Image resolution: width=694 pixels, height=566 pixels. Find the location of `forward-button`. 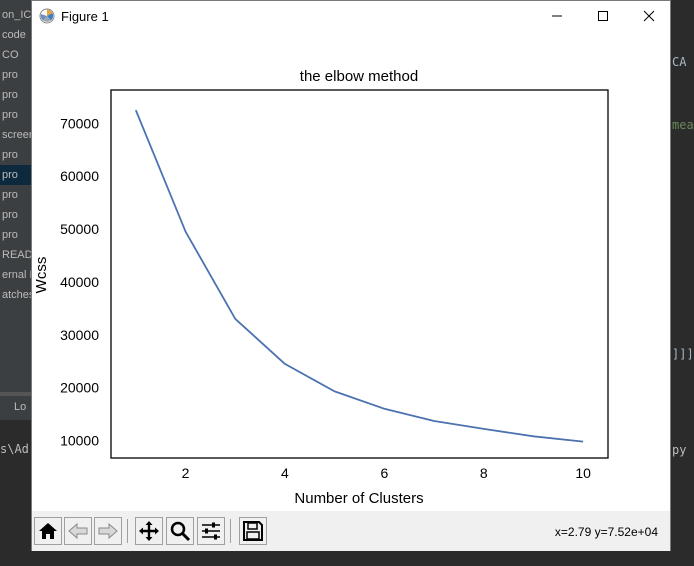

forward-button is located at coordinates (108, 531).